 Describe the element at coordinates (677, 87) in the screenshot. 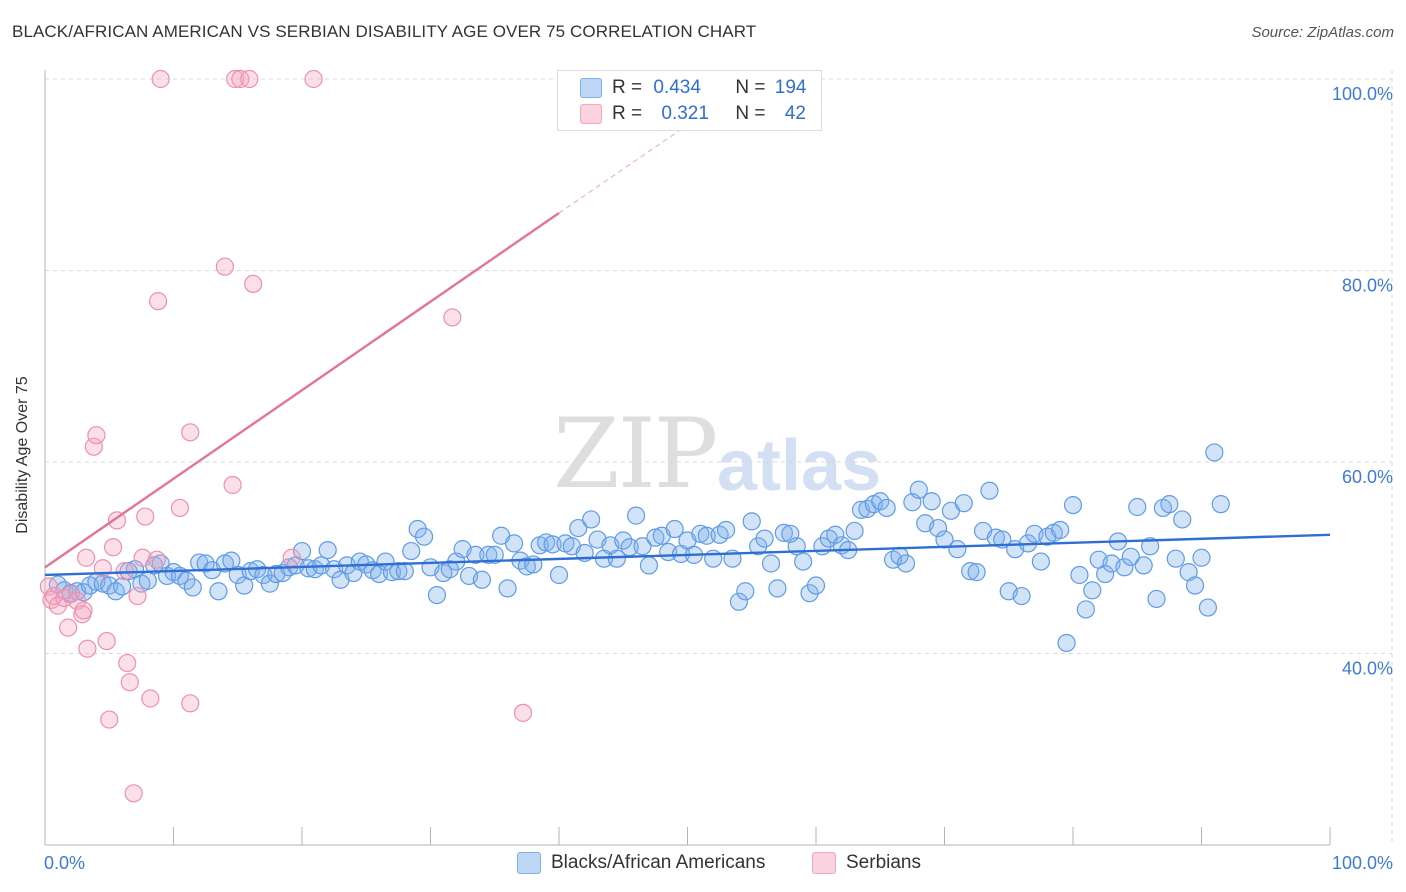

I see `legend-r-value: 0.434` at that location.